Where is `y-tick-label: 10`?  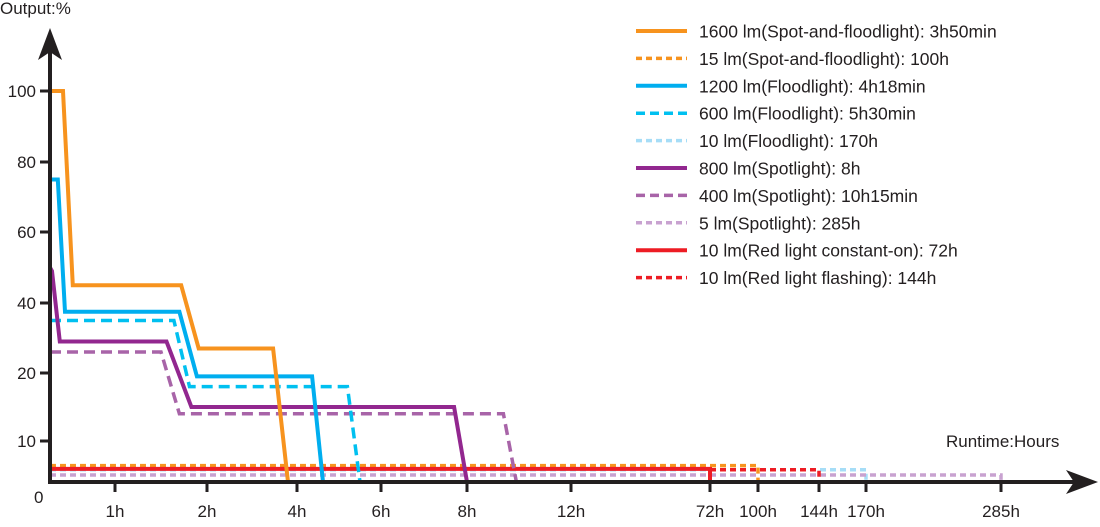
y-tick-label: 10 is located at coordinates (26, 441).